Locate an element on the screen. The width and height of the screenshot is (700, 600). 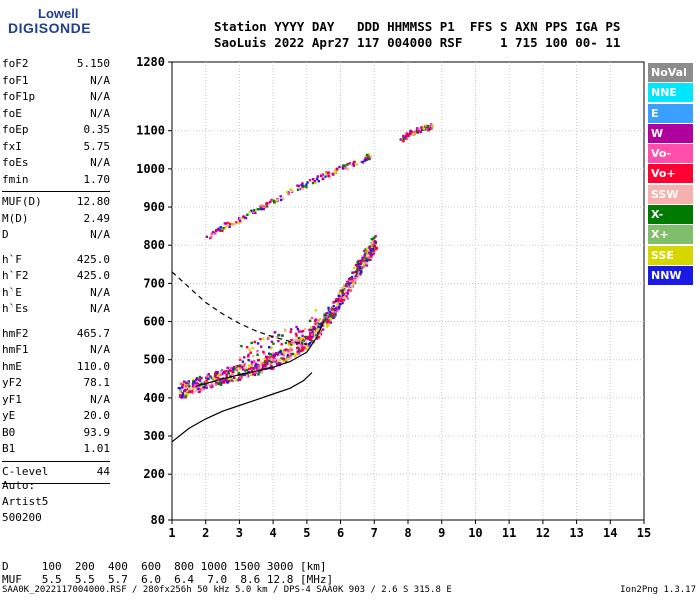
param-name: B0 is located at coordinates (9, 432).